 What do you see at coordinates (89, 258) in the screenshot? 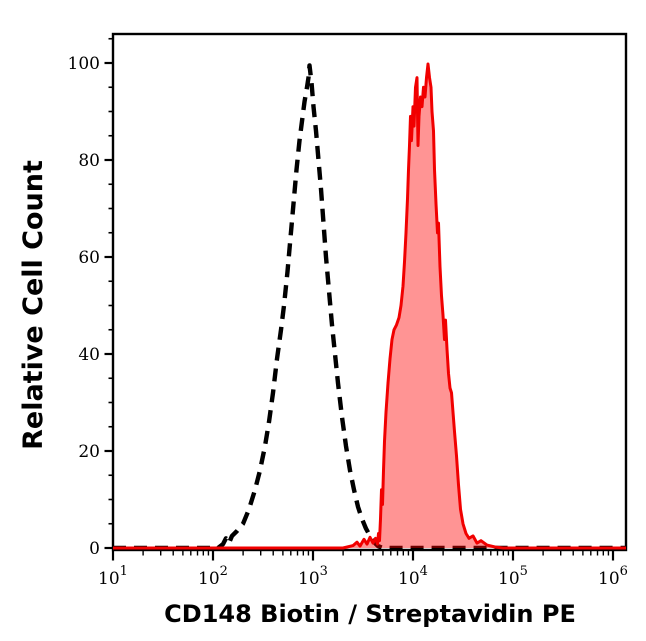
I see `y-tick-label: 60` at bounding box center [89, 258].